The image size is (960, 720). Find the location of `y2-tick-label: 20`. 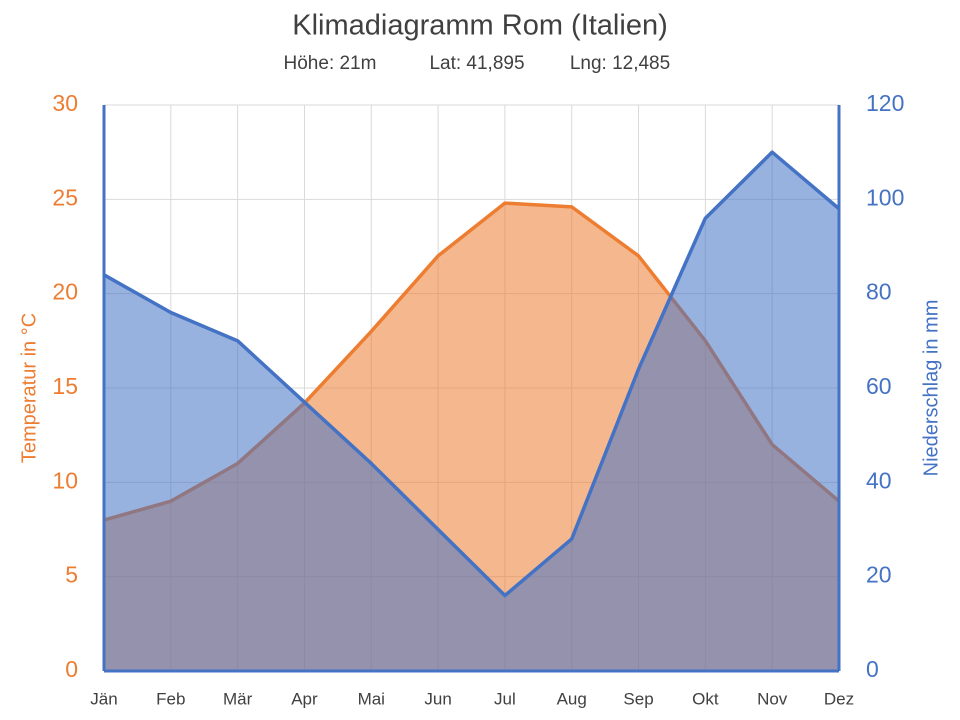

y2-tick-label: 20 is located at coordinates (879, 575).